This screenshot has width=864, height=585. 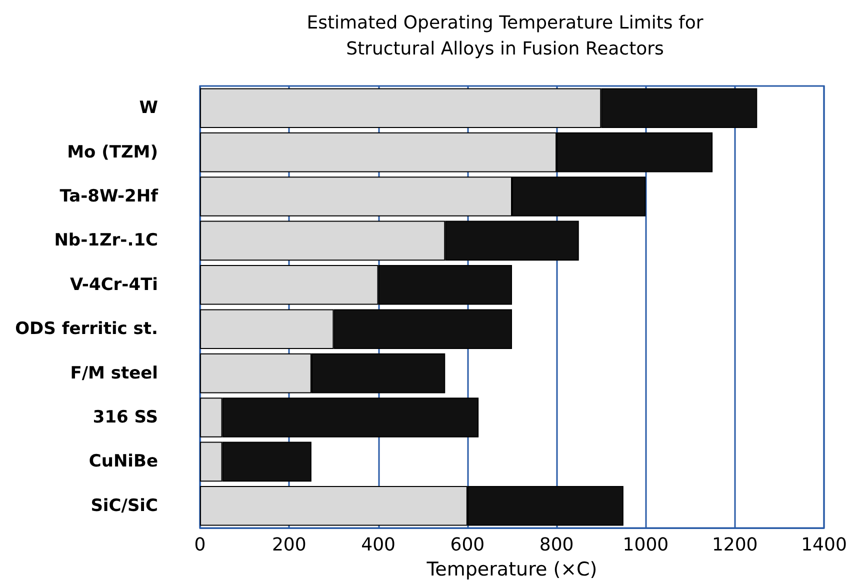 What do you see at coordinates (512, 569) in the screenshot?
I see `x-axis-title: Temperature (×C)` at bounding box center [512, 569].